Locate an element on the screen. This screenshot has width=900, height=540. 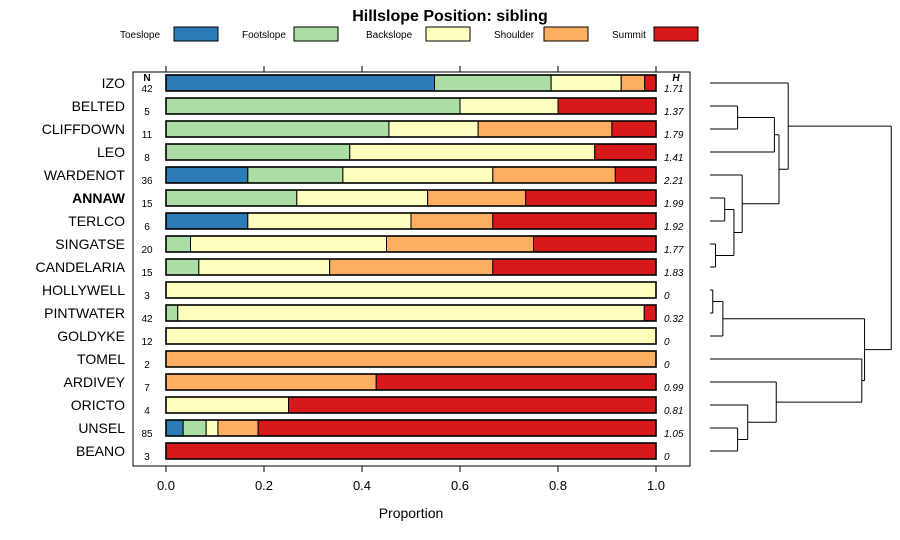
x-tick-label: 0.0 is located at coordinates (166, 485).